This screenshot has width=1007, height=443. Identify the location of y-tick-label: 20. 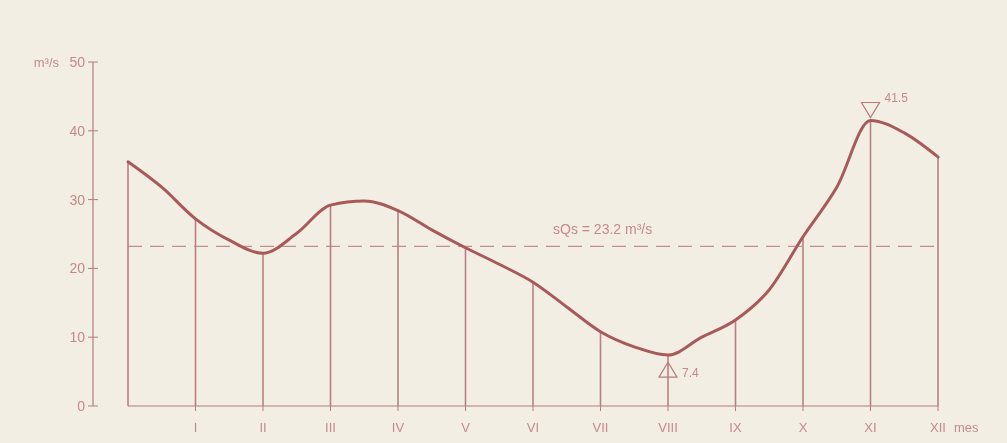
(77, 268).